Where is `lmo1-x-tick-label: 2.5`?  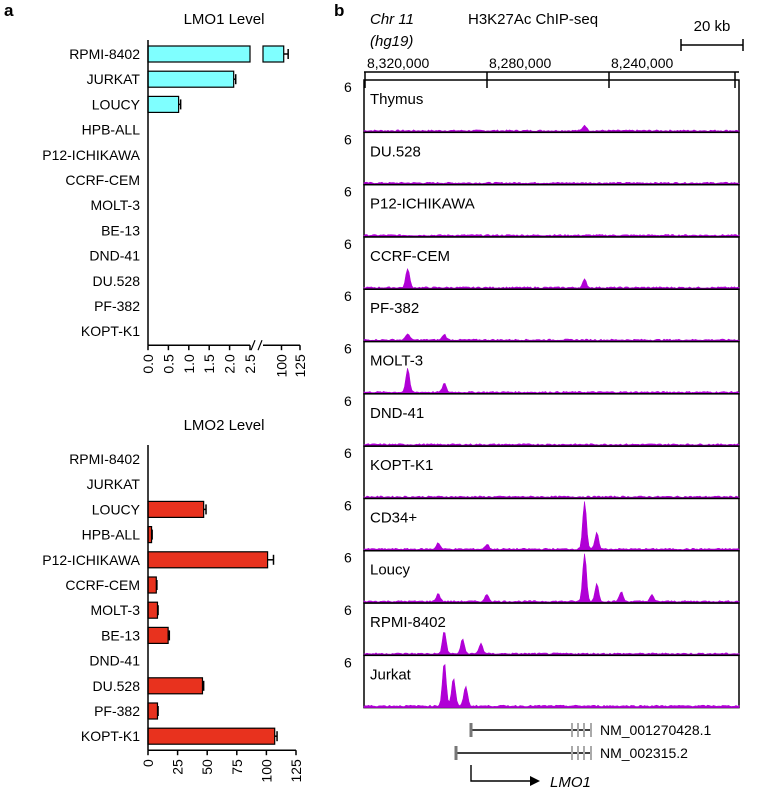
lmo1-x-tick-label: 2.5 is located at coordinates (250, 364).